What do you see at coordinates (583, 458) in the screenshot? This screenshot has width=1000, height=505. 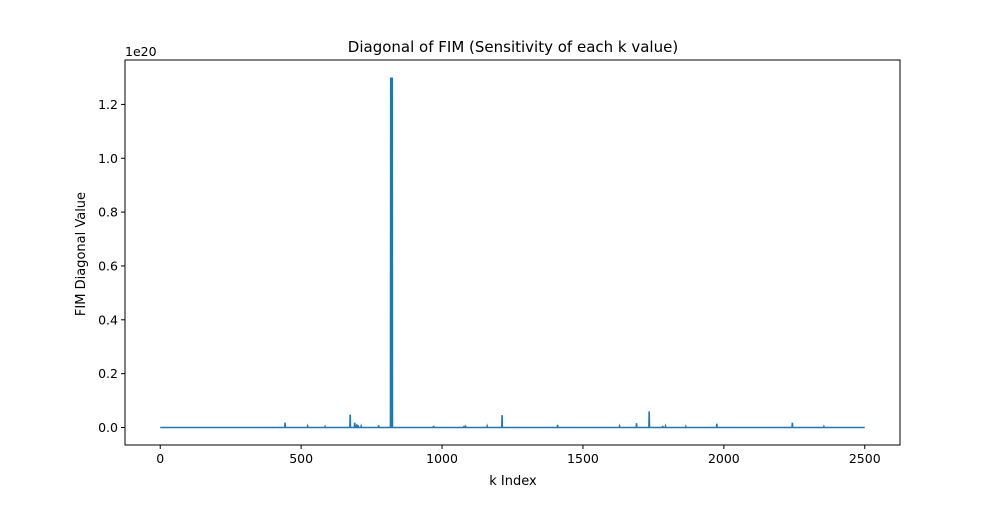 I see `x-tick-label: 1500` at bounding box center [583, 458].